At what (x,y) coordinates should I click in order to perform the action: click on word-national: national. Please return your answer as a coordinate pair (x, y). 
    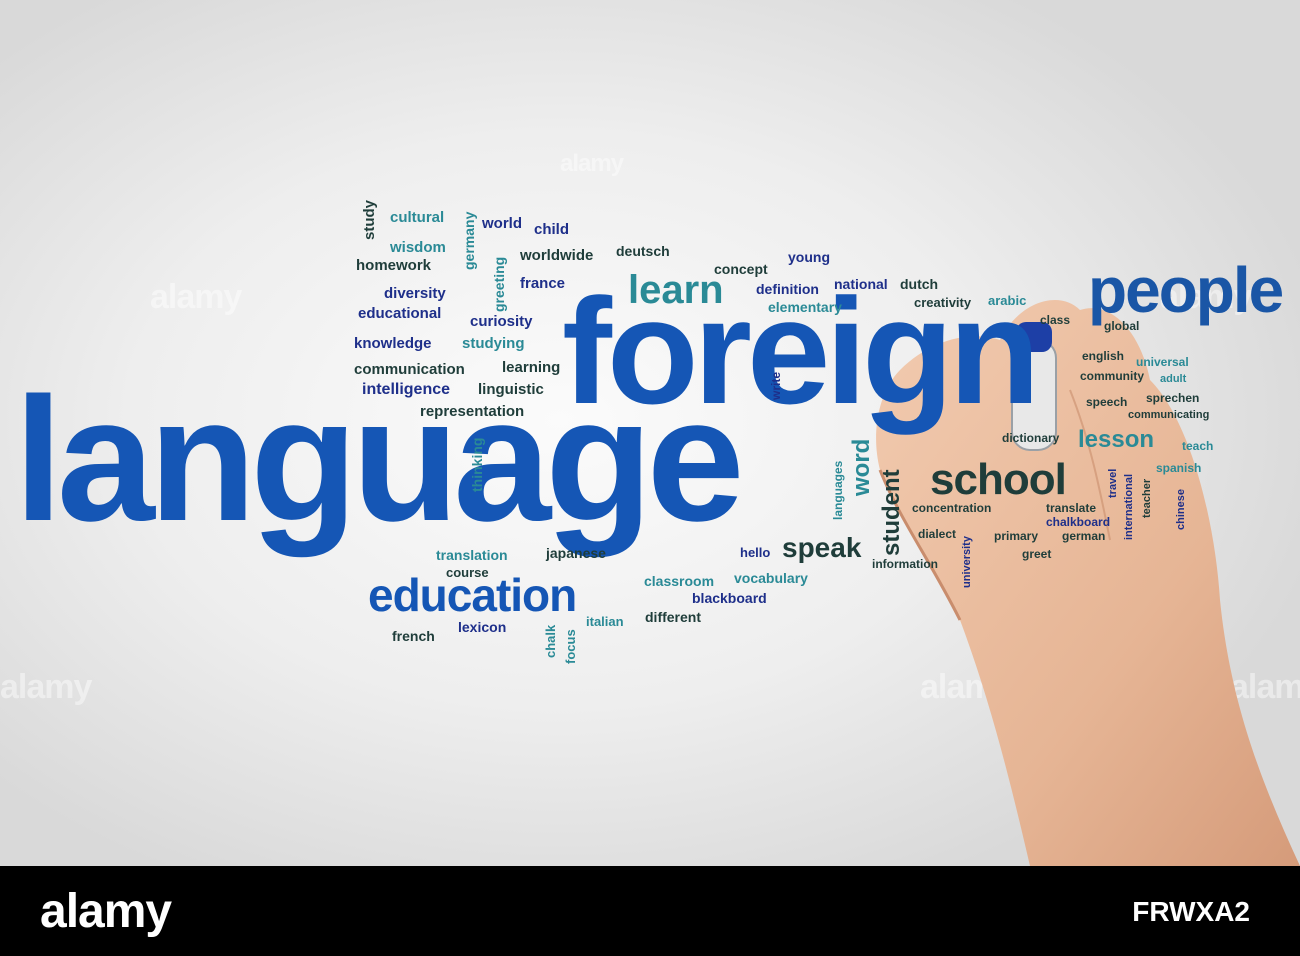
    Looking at the image, I should click on (861, 284).